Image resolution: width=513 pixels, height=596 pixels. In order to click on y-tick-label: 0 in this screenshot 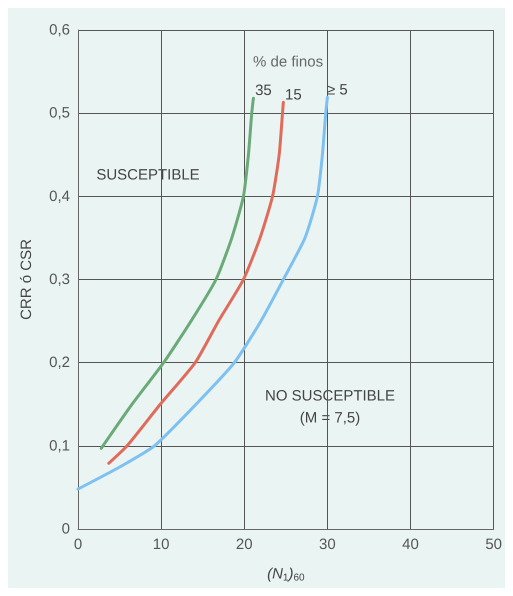, I will do `click(66, 529)`.